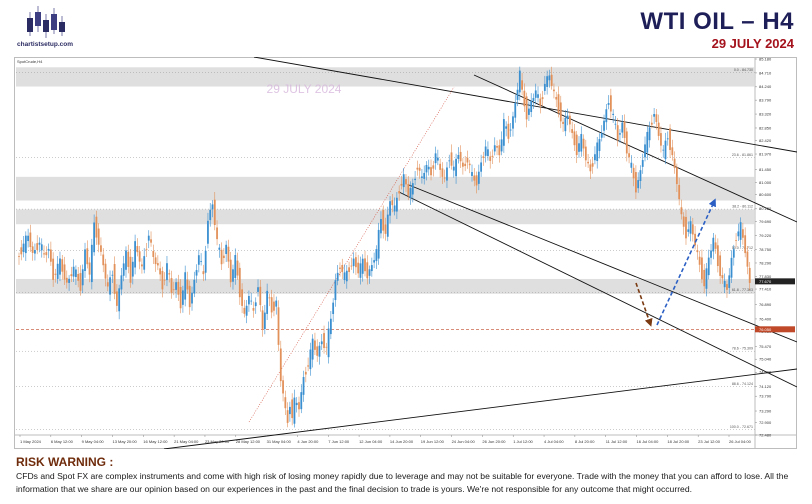  What do you see at coordinates (742, 207) in the screenshot?
I see `fib-level-label: 38.2 - 80.112` at bounding box center [742, 207].